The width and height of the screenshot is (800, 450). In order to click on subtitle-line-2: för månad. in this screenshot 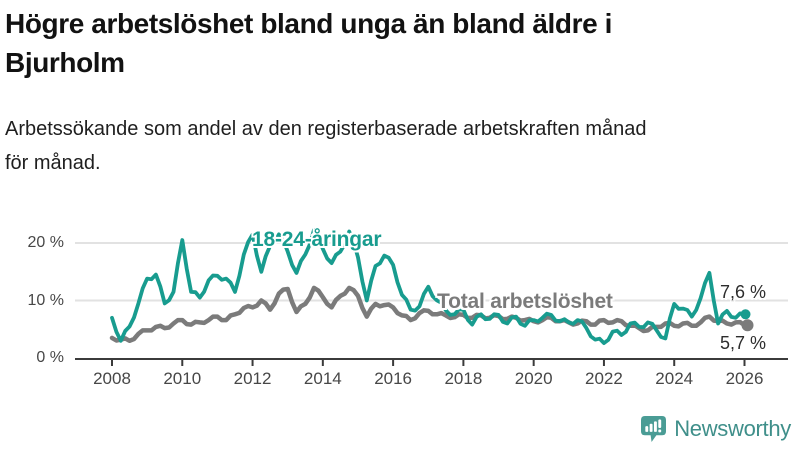, I will do `click(53, 163)`.